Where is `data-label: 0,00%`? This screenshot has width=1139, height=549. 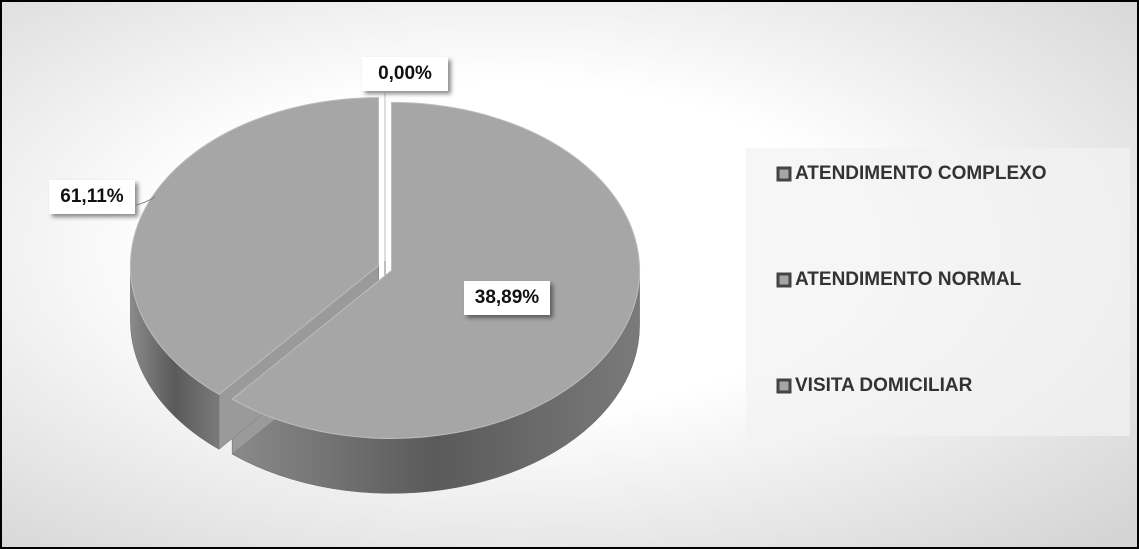
data-label: 0,00% is located at coordinates (405, 73).